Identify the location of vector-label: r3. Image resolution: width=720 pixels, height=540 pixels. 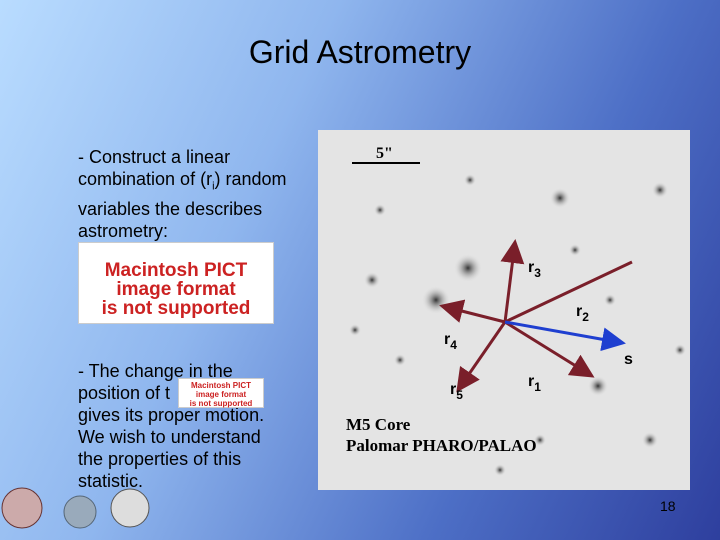
(534, 269).